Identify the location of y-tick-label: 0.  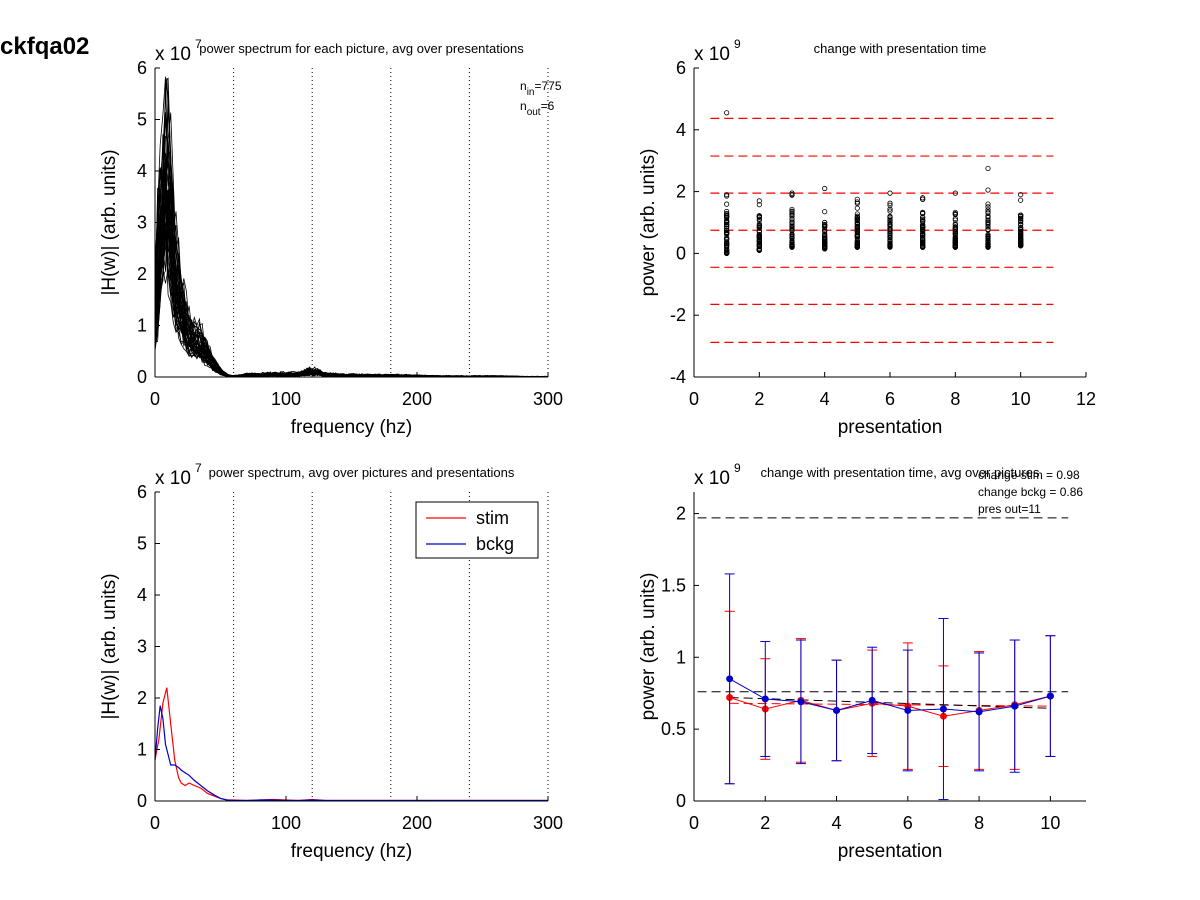
(142, 377).